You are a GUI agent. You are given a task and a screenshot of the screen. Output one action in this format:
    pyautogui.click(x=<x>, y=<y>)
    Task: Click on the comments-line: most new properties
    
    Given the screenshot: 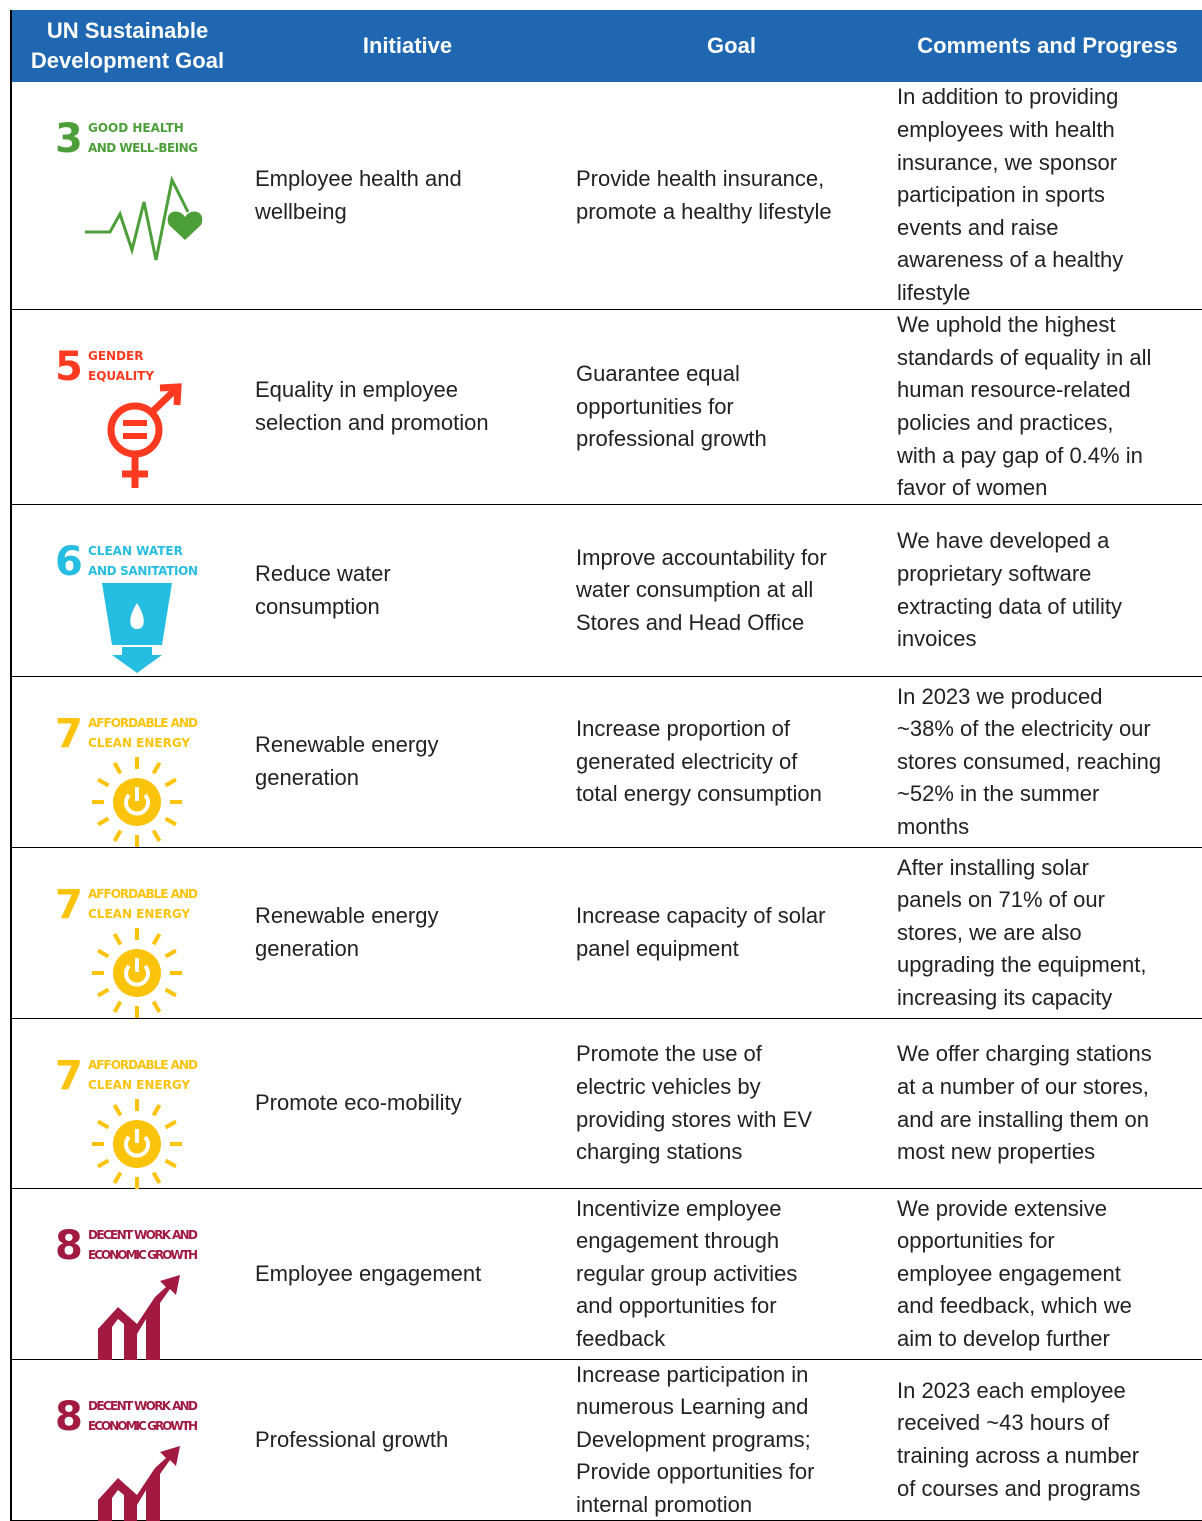 What is the action you would take?
    pyautogui.click(x=996, y=1152)
    